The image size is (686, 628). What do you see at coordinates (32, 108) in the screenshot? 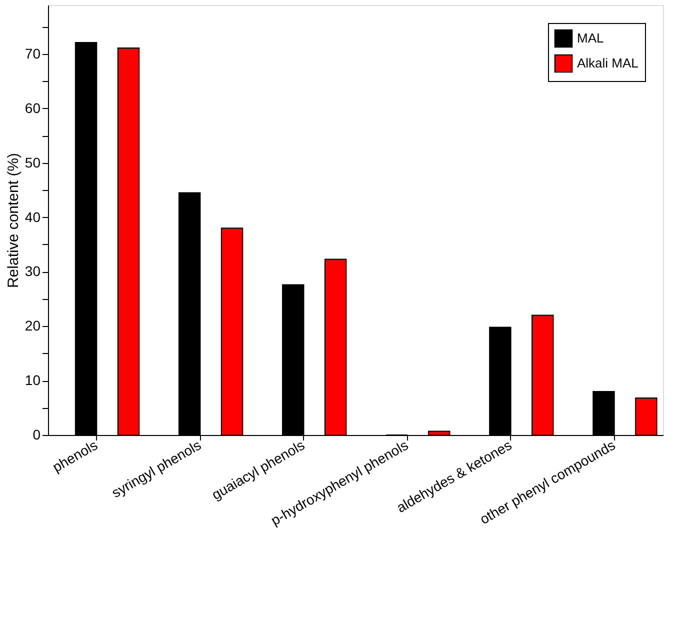
I see `y-tick-label: 60` at bounding box center [32, 108].